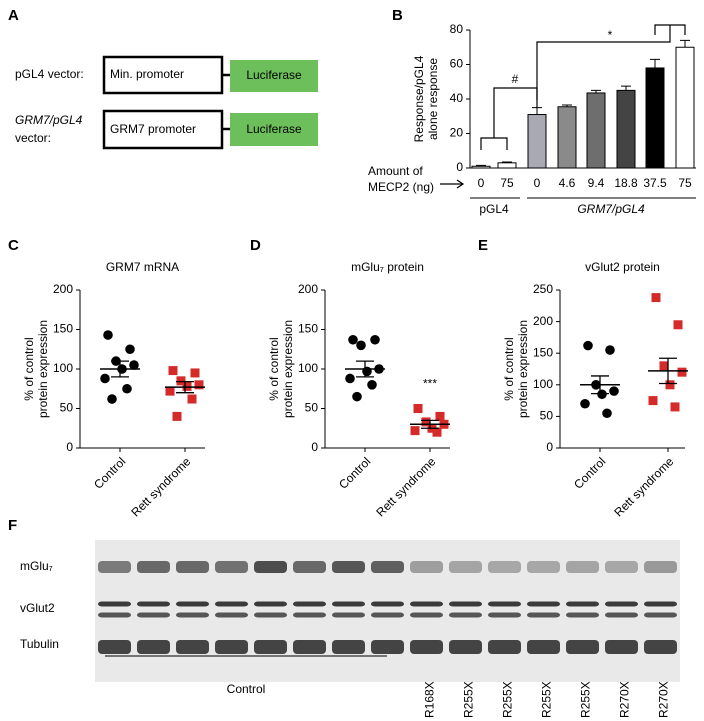 The width and height of the screenshot is (704, 721). Describe the element at coordinates (494, 209) in the screenshot. I see `group-label: pGL4` at that location.